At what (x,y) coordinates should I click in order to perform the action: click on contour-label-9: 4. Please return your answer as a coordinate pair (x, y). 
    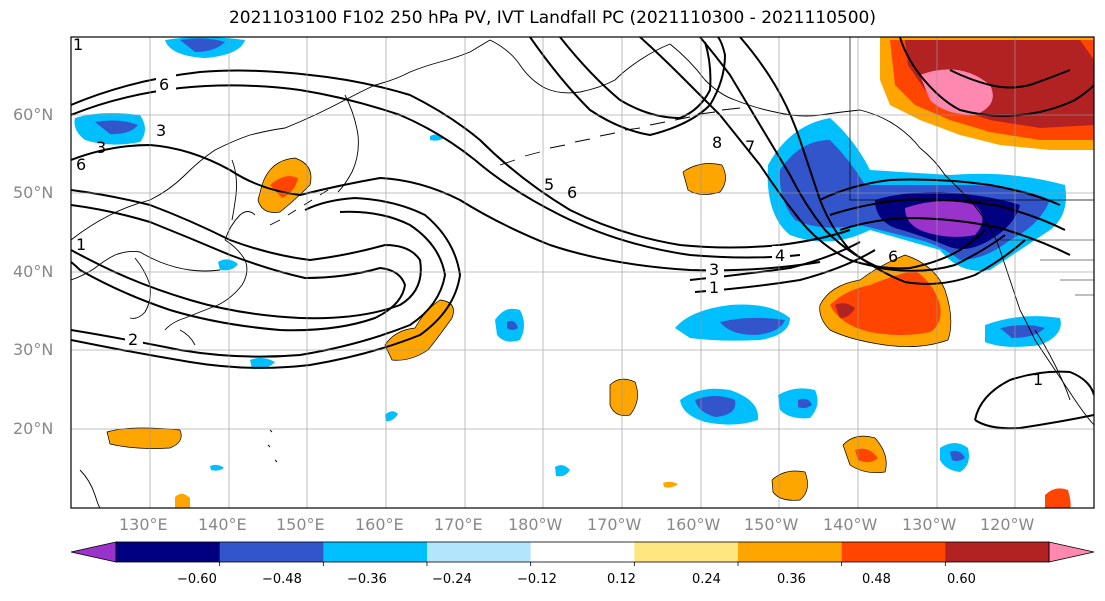
    Looking at the image, I should click on (780, 255).